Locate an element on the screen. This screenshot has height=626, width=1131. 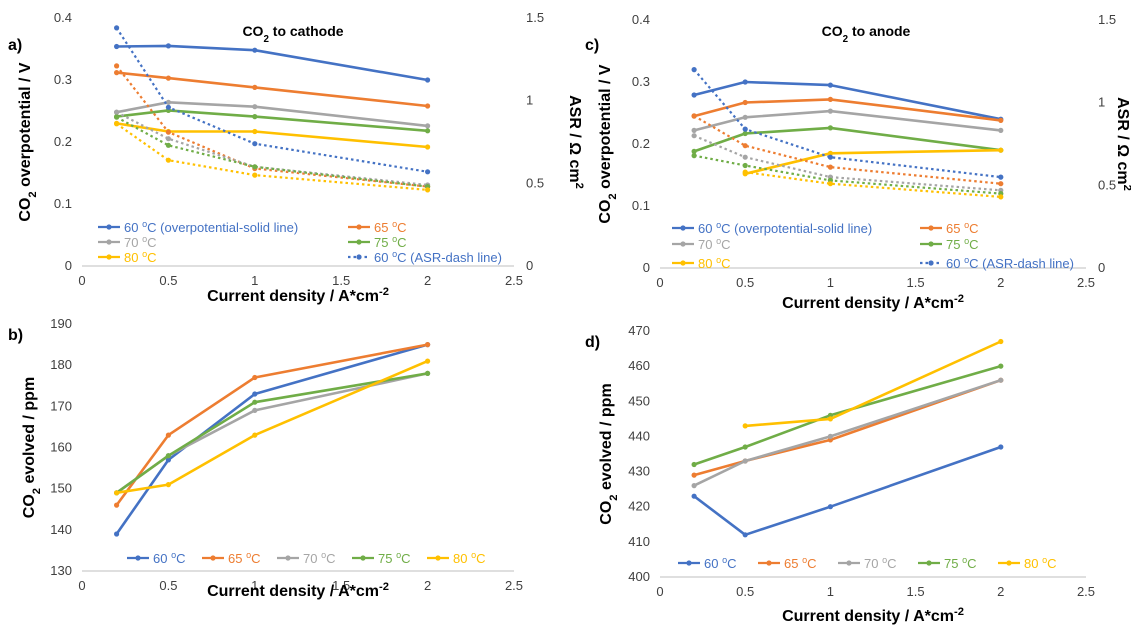
y-tick-label: 140 is located at coordinates (61, 529).